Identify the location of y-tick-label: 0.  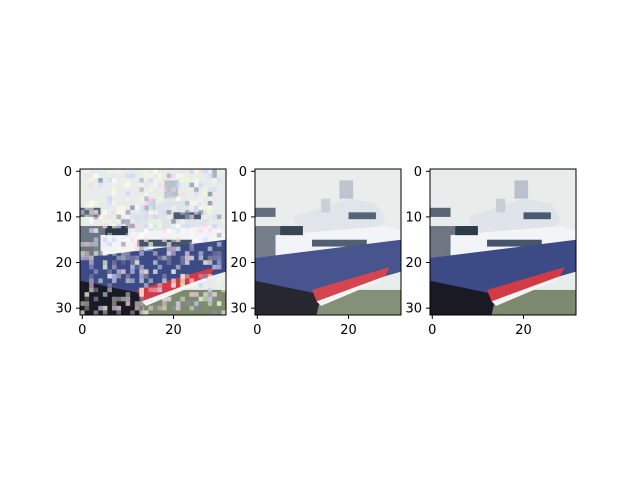
(418, 172).